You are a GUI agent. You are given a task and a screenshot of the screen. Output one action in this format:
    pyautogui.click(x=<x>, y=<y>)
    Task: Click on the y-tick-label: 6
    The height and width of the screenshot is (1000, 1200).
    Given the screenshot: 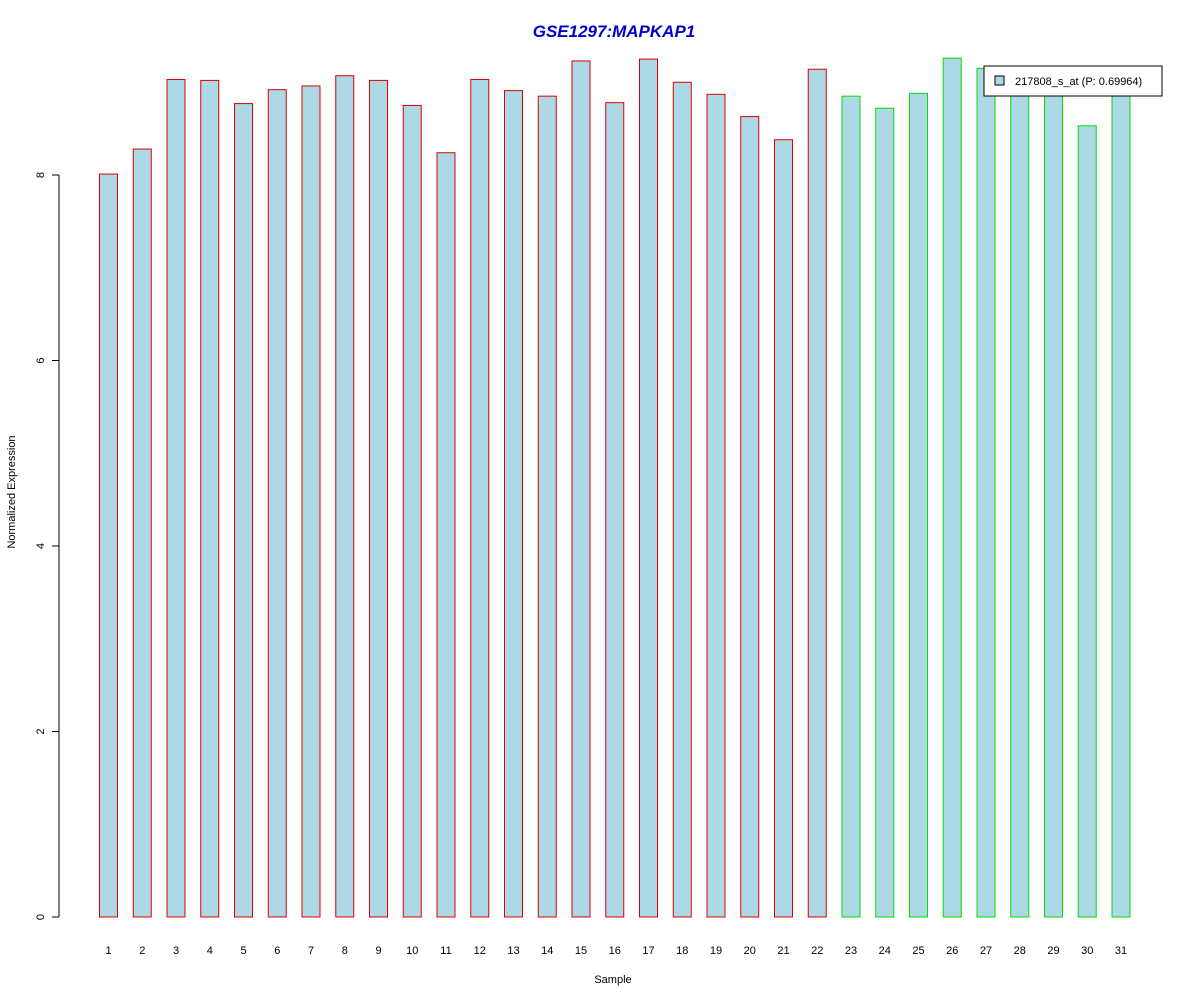 What is the action you would take?
    pyautogui.click(x=41, y=360)
    